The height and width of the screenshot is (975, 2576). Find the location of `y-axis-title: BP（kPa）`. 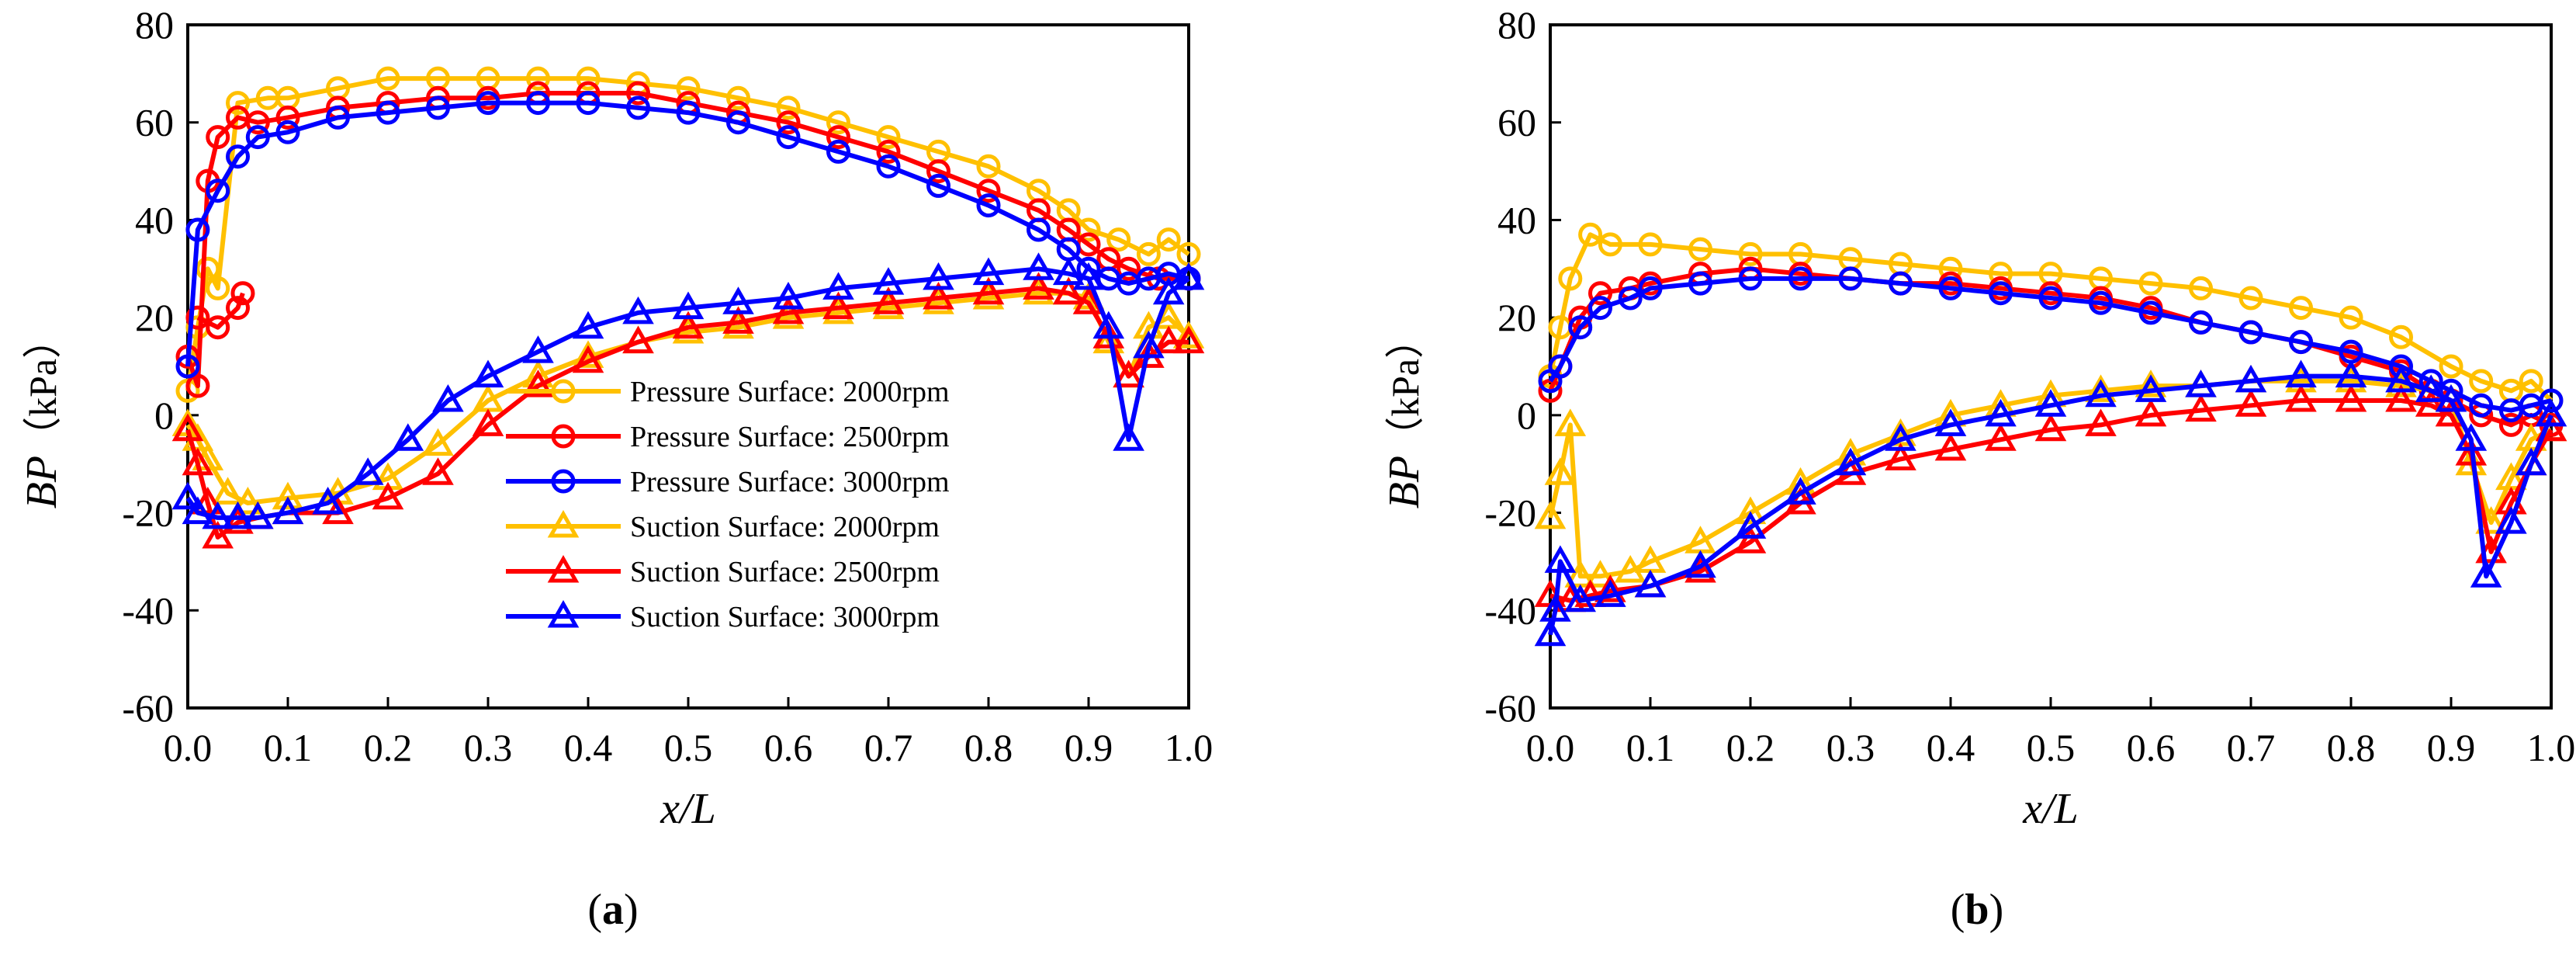

y-axis-title: BP（kPa） is located at coordinates (1404, 414).